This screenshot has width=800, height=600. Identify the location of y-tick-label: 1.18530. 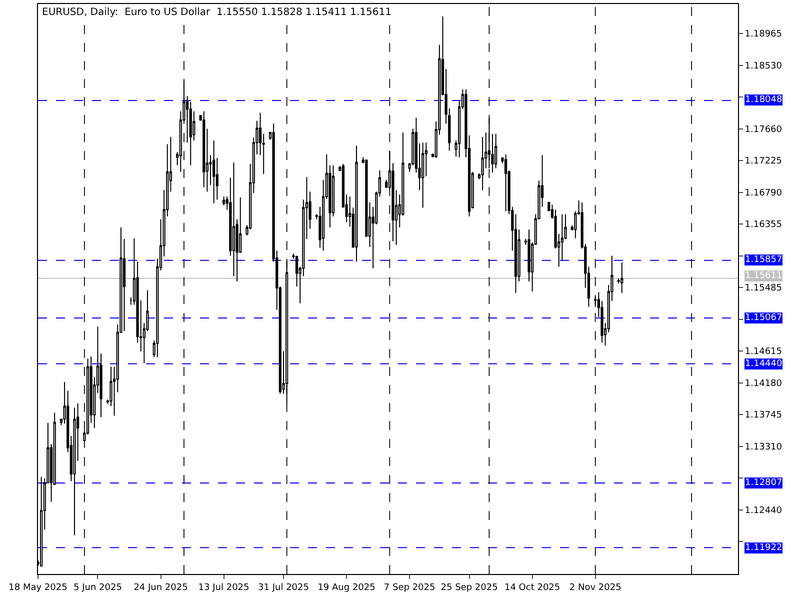
(763, 66).